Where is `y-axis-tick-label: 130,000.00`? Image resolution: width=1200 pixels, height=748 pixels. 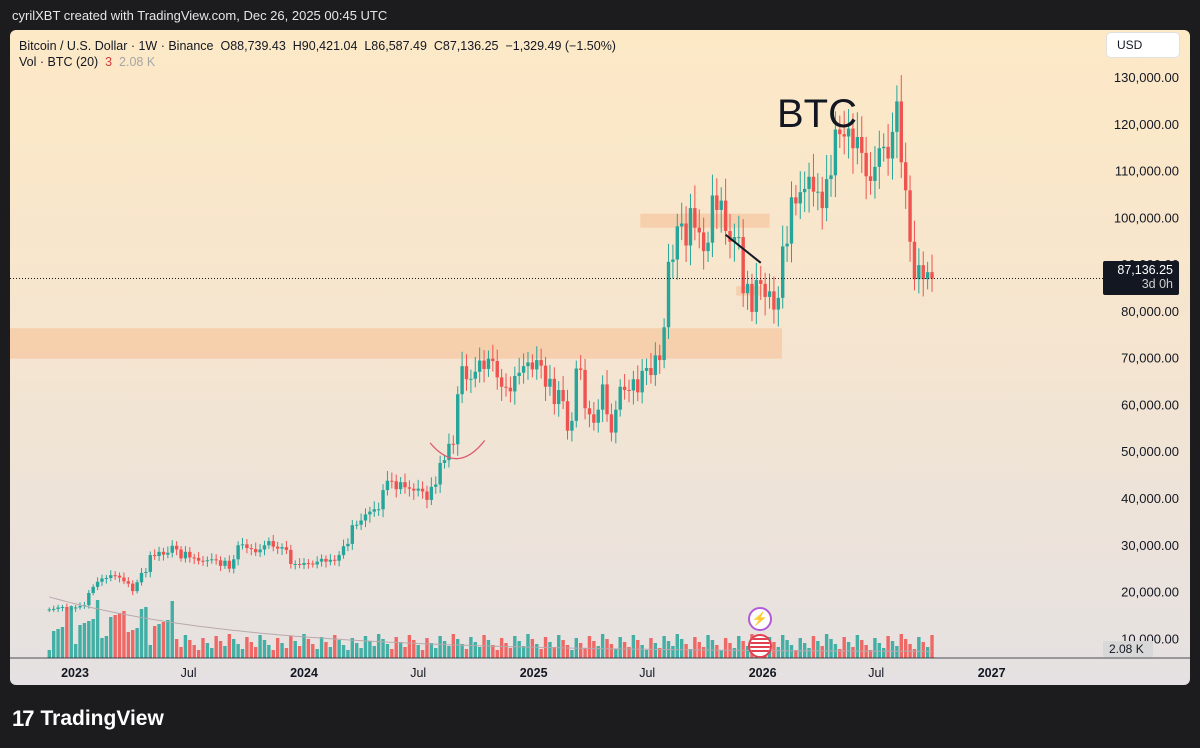
y-axis-tick-label: 130,000.00 is located at coordinates (1146, 77).